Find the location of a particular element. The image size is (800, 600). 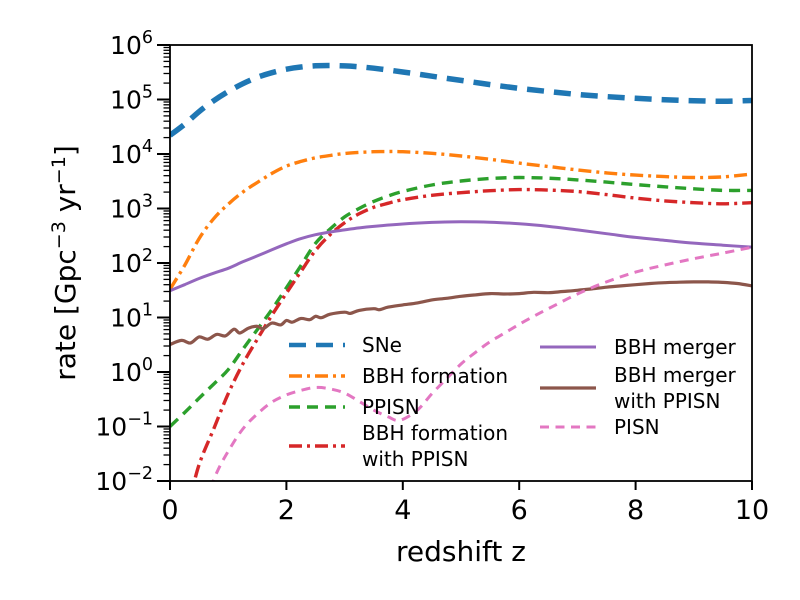

legend-item-bbh_merger: BBH merger is located at coordinates (638, 347).